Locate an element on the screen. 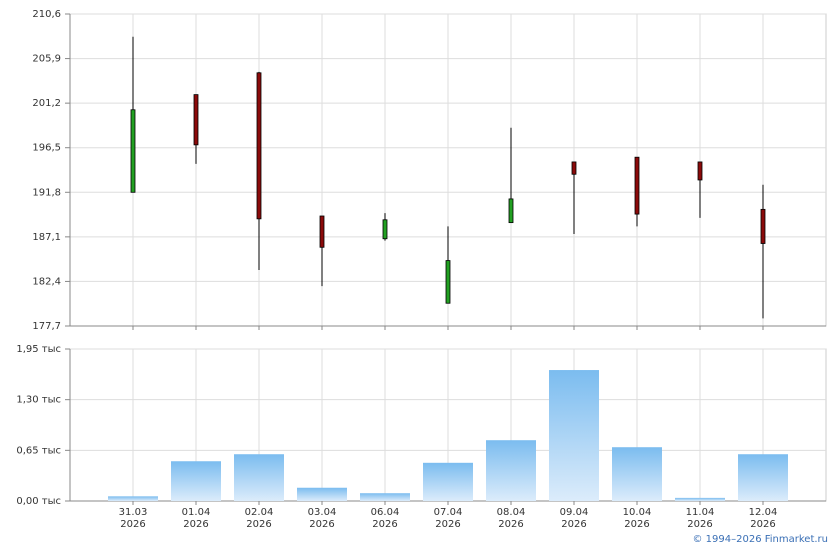  x-tick-label: 07.04 2026 is located at coordinates (448, 518).